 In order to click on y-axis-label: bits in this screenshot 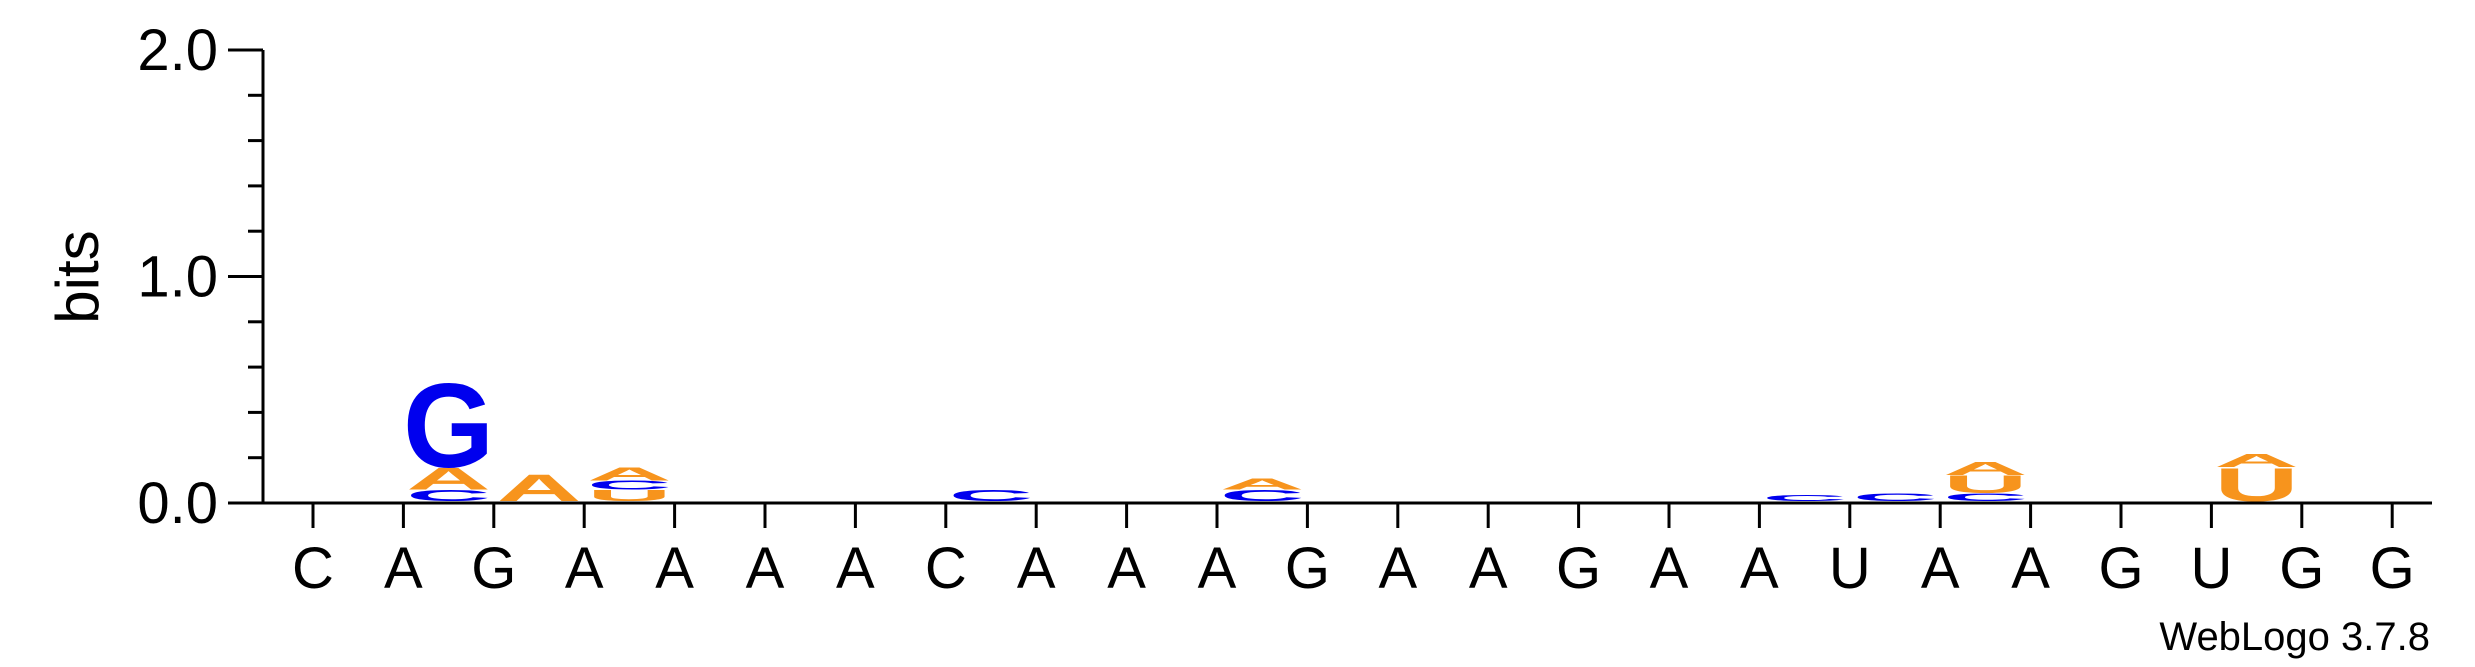, I will do `click(77, 276)`.